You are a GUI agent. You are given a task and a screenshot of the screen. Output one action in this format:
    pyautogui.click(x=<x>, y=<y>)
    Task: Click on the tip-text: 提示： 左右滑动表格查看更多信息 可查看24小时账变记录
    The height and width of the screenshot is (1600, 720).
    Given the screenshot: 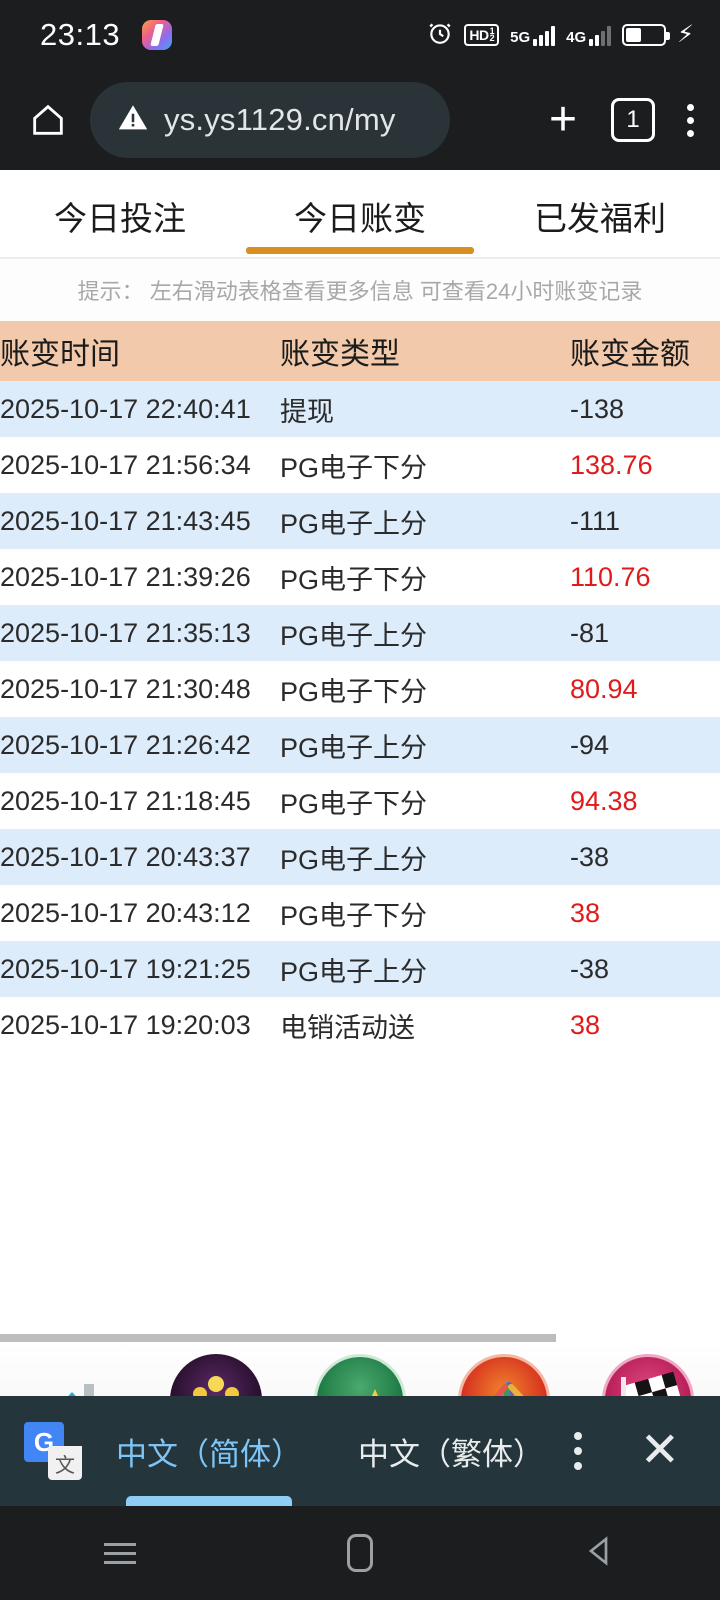 What is the action you would take?
    pyautogui.click(x=360, y=291)
    